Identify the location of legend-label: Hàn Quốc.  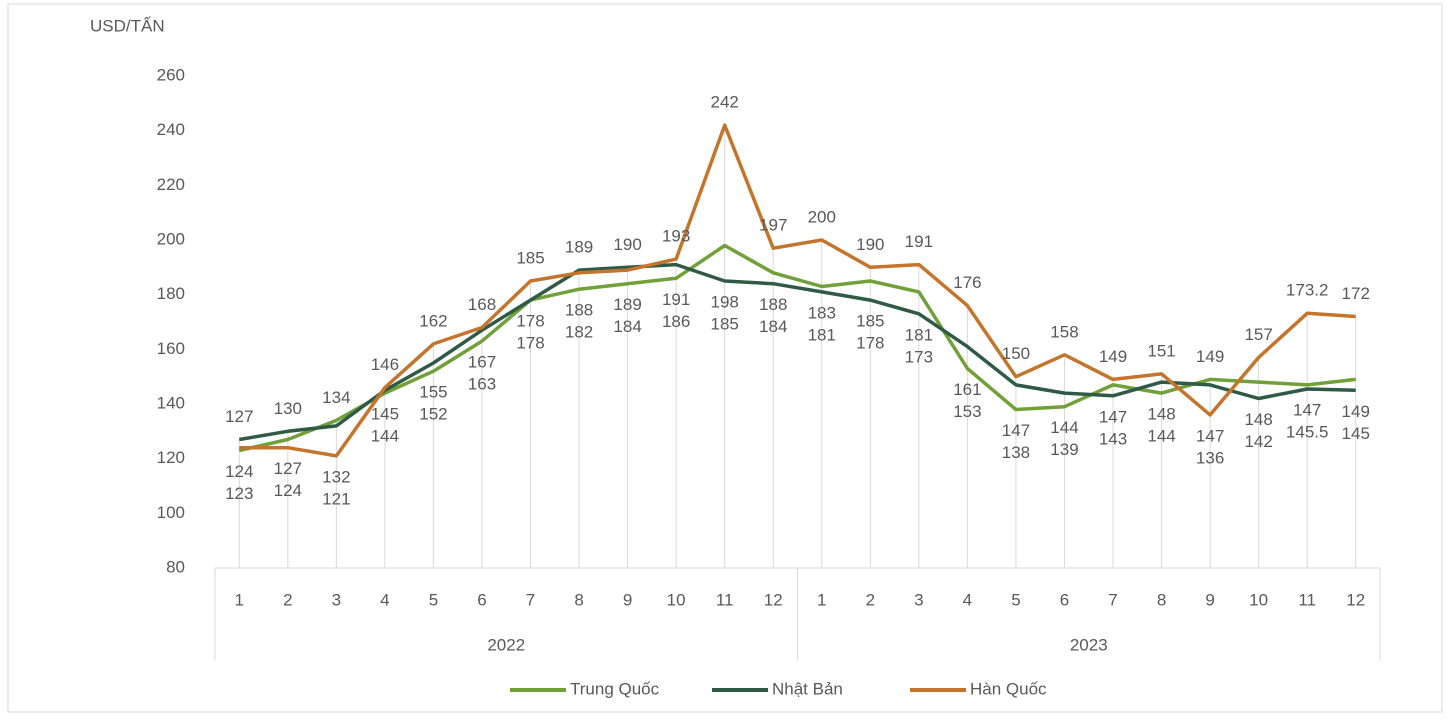
(1008, 688).